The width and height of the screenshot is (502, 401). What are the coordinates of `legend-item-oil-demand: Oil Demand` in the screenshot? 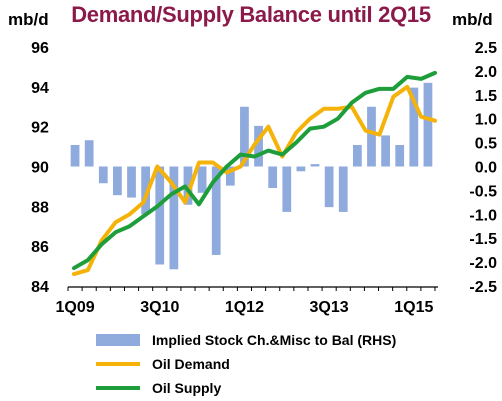 It's located at (256, 364).